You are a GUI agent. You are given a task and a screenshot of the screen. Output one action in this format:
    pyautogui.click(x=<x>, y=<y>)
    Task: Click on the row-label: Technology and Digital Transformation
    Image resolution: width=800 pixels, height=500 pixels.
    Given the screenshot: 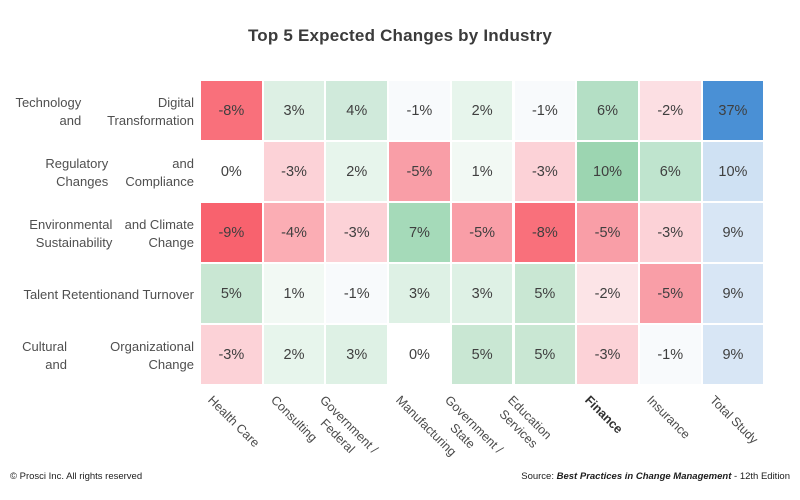 What is the action you would take?
    pyautogui.click(x=104, y=111)
    